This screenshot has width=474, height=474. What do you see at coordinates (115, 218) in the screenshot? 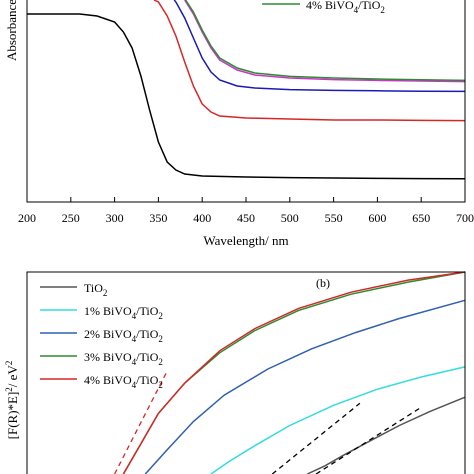
I see `x-tick-label: 300` at bounding box center [115, 218].